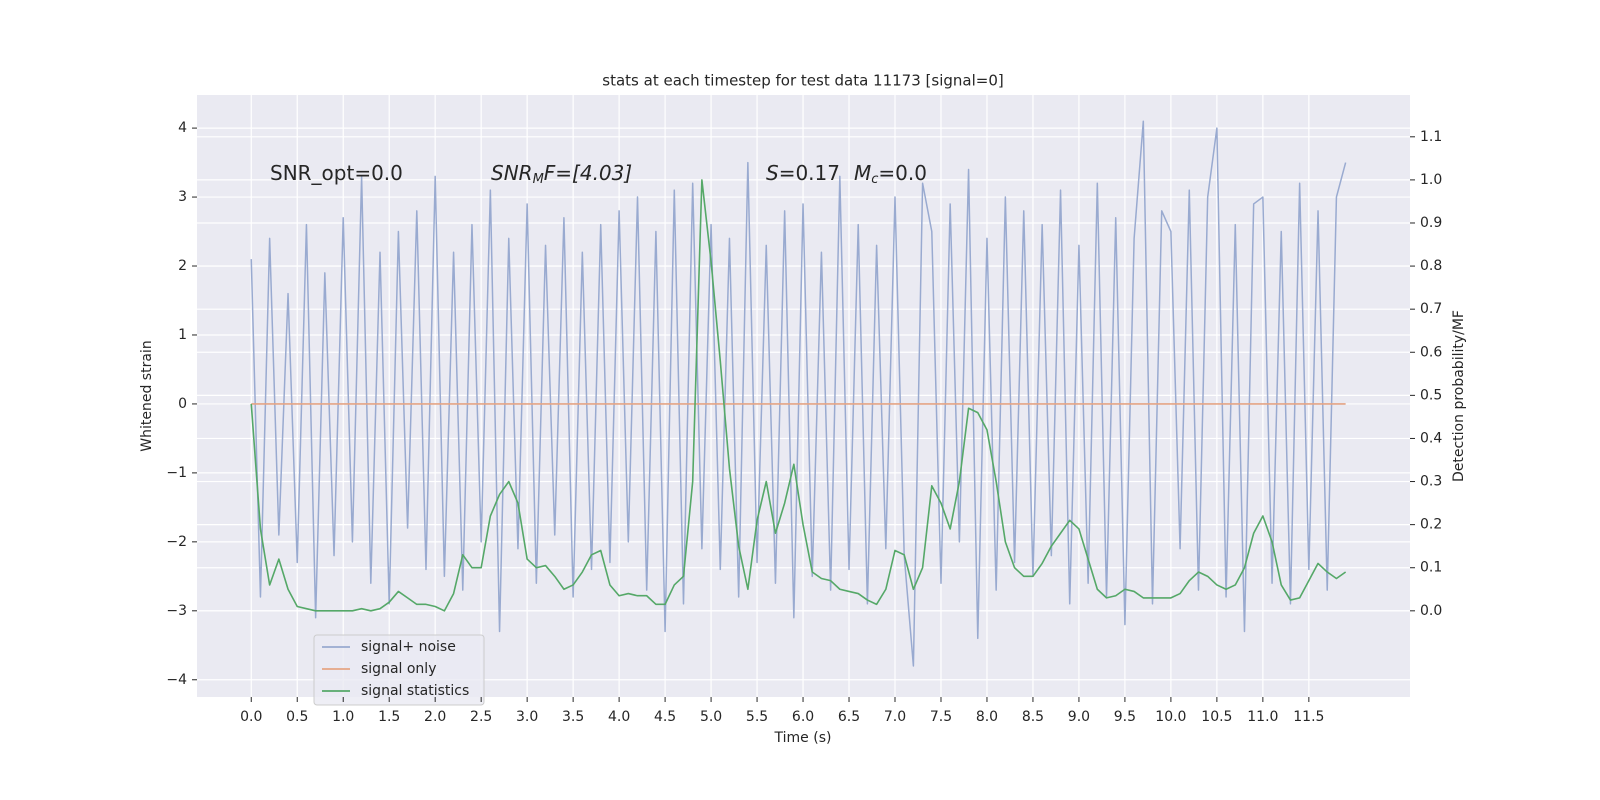 Image resolution: width=1600 pixels, height=800 pixels. I want to click on y-tick-label: −4, so click(176, 680).